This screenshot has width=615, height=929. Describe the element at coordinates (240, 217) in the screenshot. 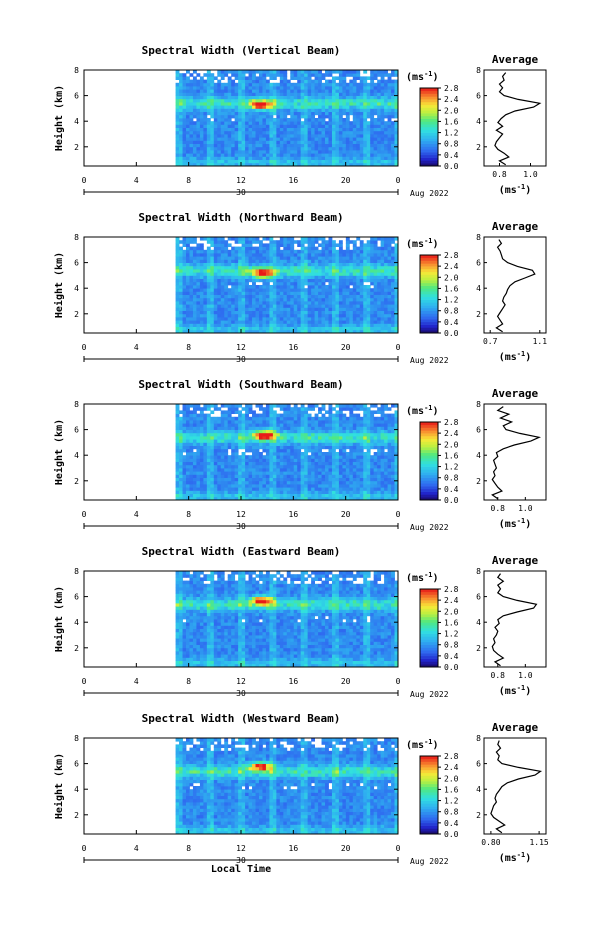

I see `chart-title: Spectral Width (Northward Beam)` at that location.